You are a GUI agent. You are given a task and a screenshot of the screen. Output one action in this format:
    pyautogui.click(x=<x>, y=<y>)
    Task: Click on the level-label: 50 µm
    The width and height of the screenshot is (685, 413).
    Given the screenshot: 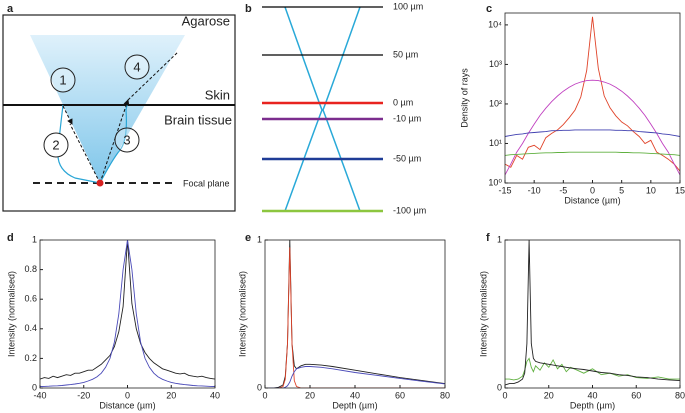 What is the action you would take?
    pyautogui.click(x=405, y=54)
    